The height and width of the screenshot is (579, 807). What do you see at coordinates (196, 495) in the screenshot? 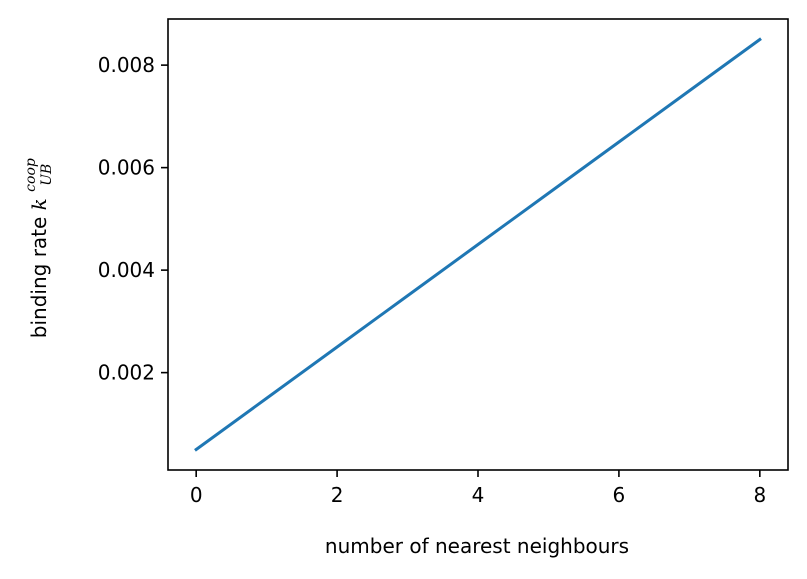
I see `x-tick-label: 0` at bounding box center [196, 495].